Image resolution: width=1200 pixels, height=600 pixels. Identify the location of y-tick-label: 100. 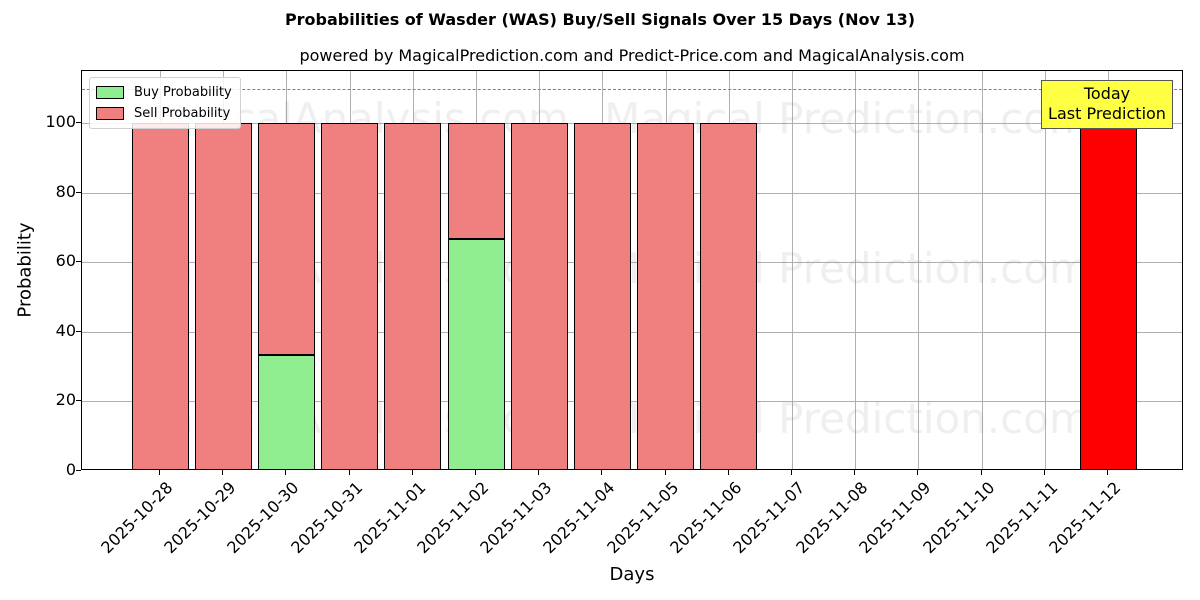
(60, 122).